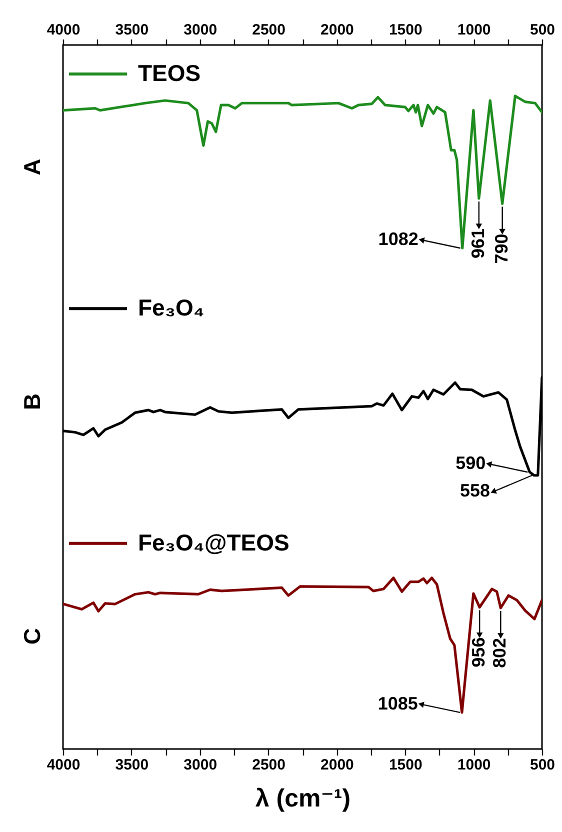  Describe the element at coordinates (201, 30) in the screenshot. I see `x2-tick-label: 3000` at that location.